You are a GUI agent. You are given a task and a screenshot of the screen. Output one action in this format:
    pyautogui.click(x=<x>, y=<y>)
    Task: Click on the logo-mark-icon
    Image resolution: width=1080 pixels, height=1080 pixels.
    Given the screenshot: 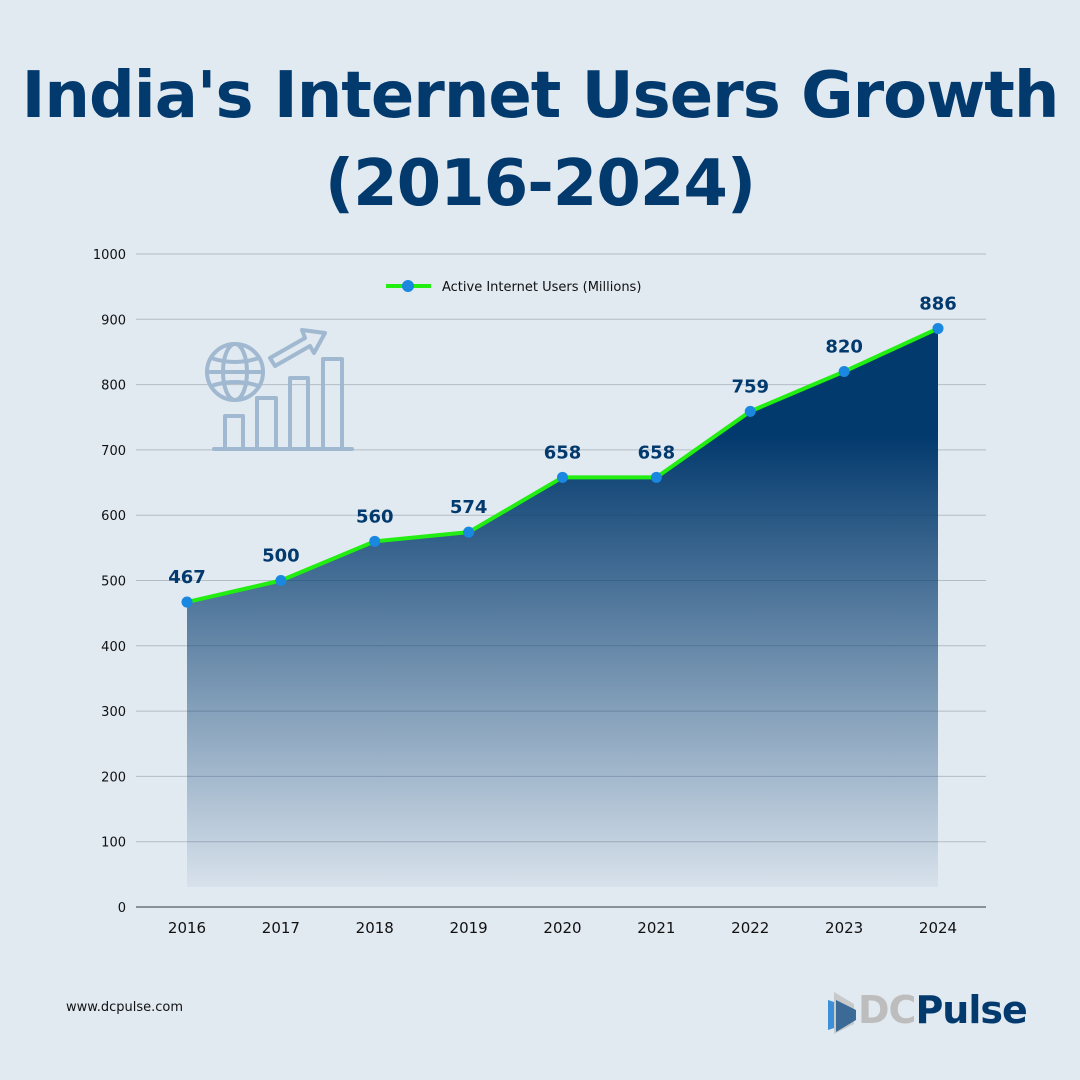 What is the action you would take?
    pyautogui.click(x=842, y=1013)
    